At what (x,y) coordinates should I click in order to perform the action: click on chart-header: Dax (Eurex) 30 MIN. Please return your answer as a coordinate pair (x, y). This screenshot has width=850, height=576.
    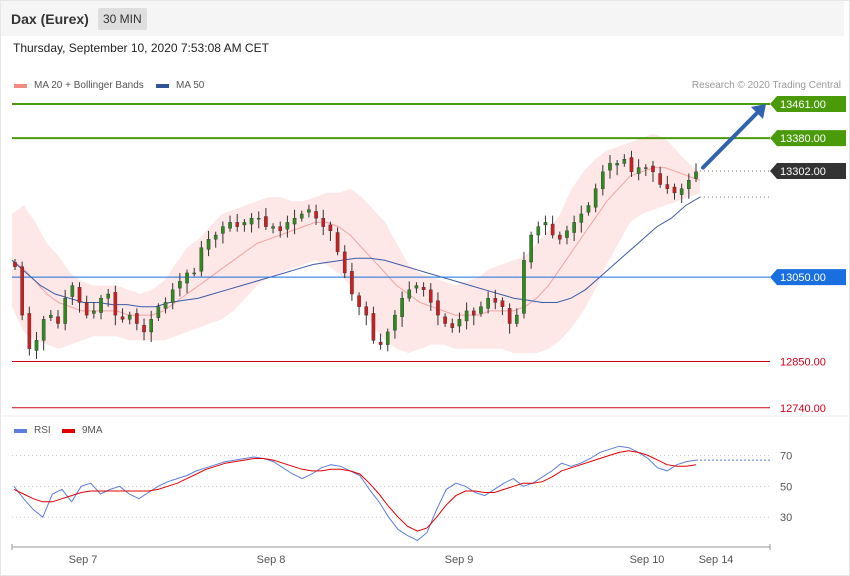
    Looking at the image, I should click on (422, 18).